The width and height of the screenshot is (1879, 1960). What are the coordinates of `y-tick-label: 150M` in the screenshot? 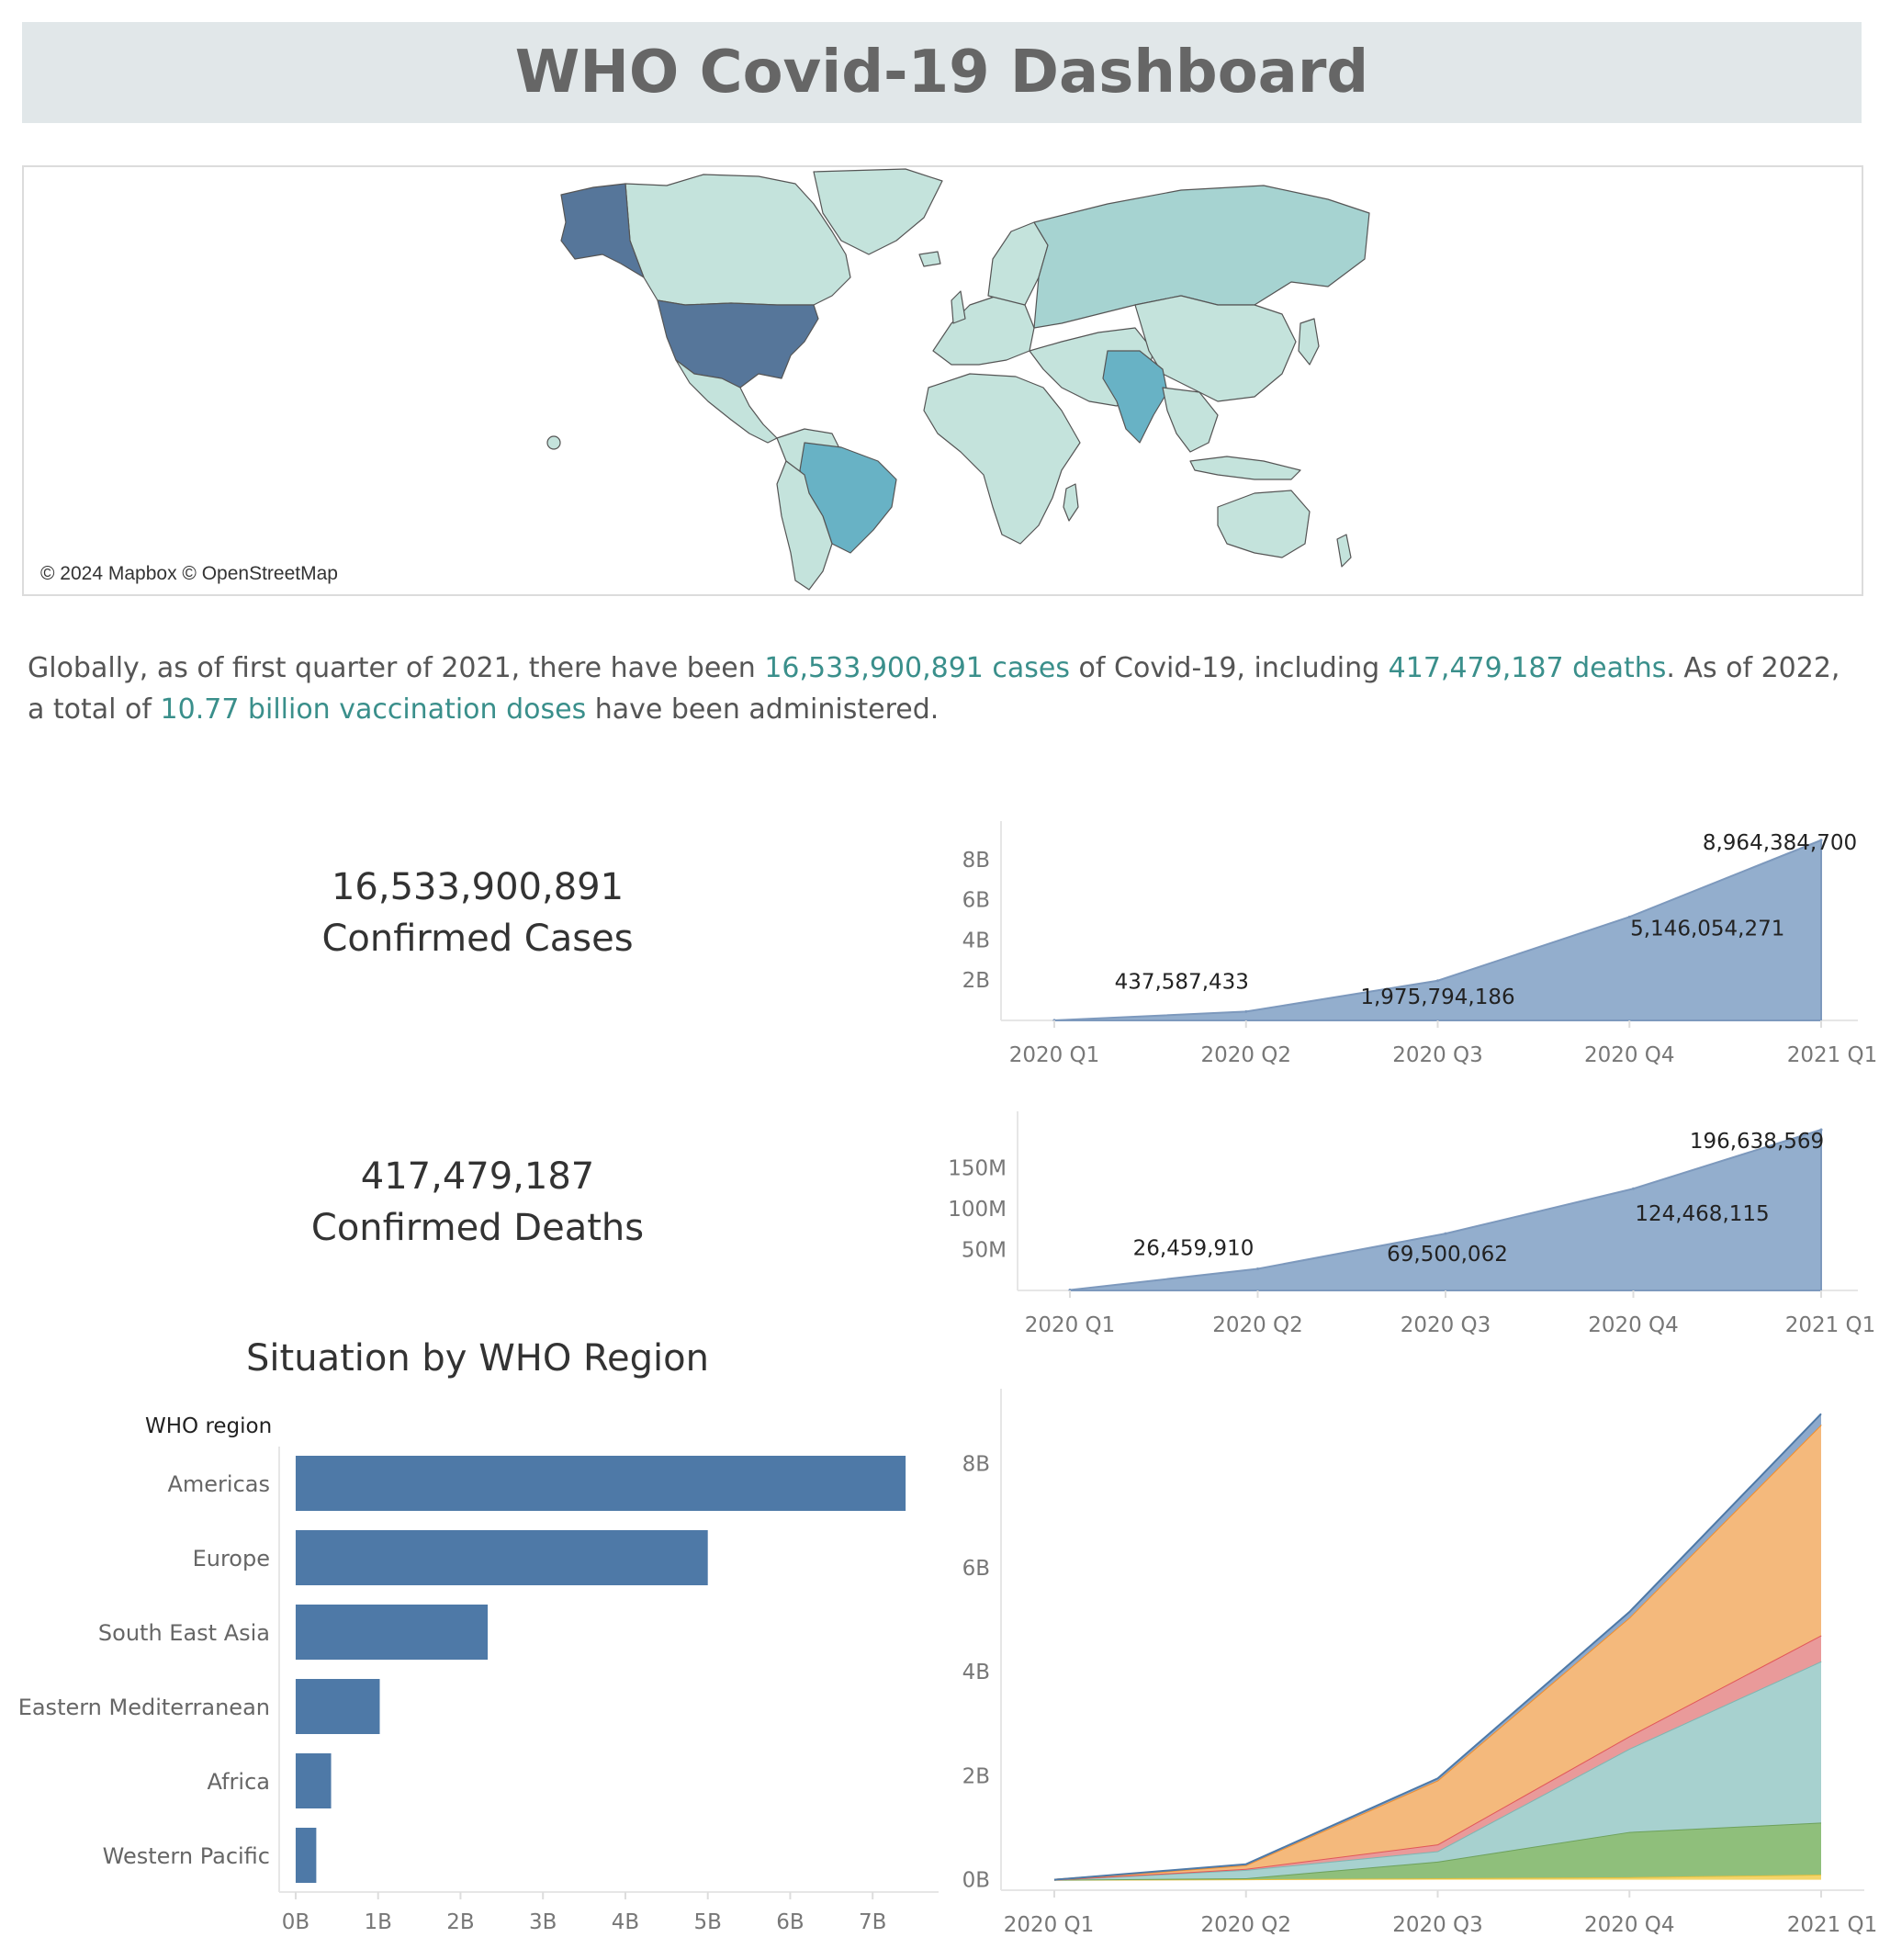 It's located at (977, 1169).